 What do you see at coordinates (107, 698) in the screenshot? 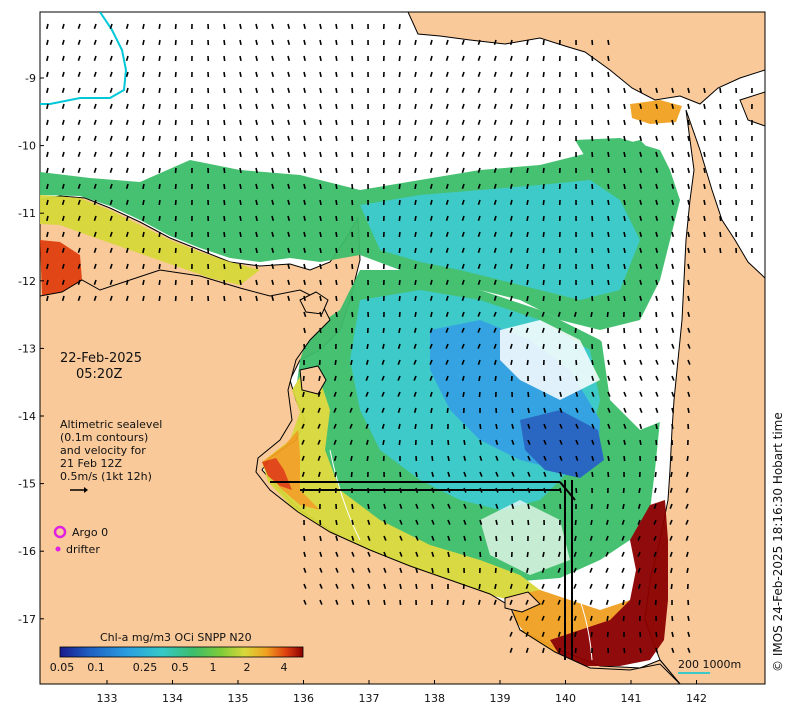
I see `x-tick-label: 133` at bounding box center [107, 698].